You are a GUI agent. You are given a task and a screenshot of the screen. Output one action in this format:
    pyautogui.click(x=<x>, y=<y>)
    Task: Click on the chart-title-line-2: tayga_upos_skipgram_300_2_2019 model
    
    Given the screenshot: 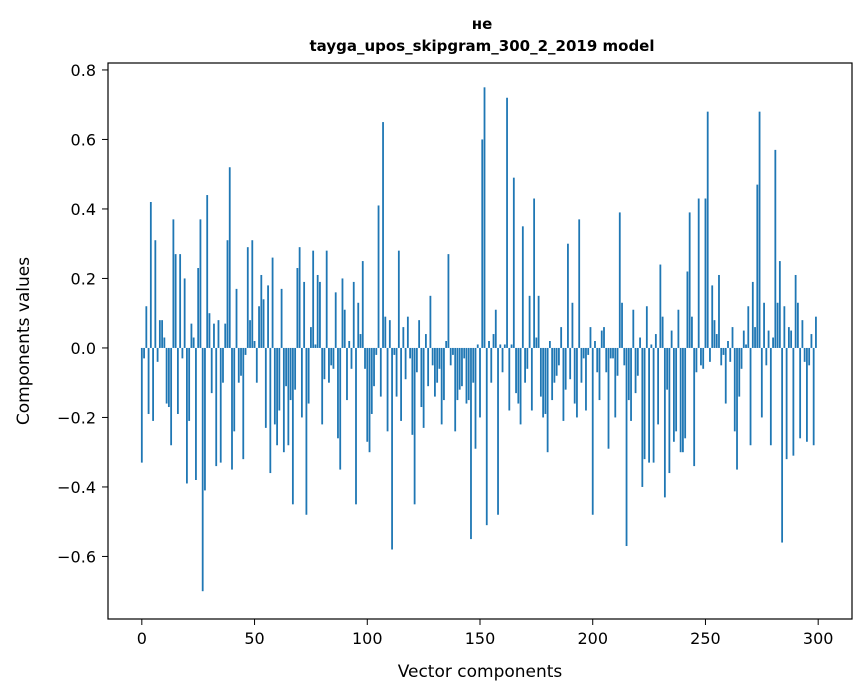 What is the action you would take?
    pyautogui.click(x=482, y=46)
    